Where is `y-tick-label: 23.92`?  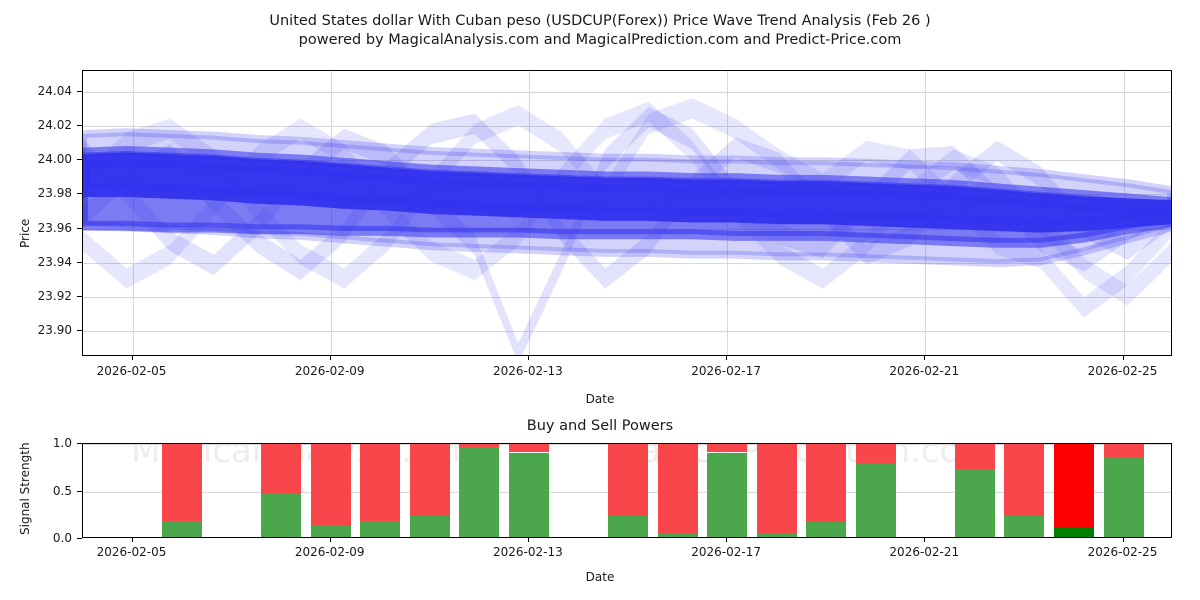
y-tick-label: 23.92 is located at coordinates (54, 296).